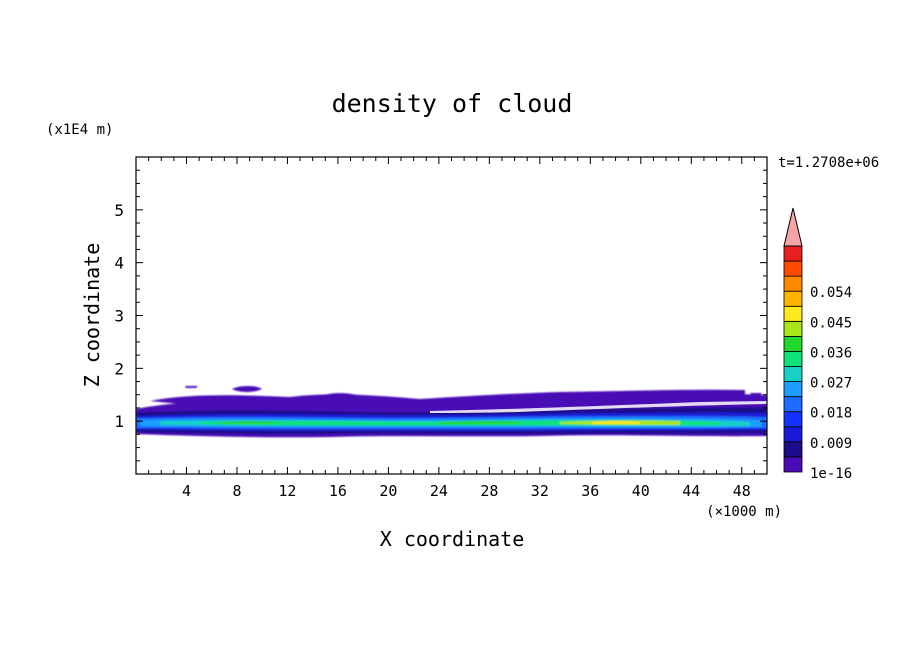 The height and width of the screenshot is (654, 904). Describe the element at coordinates (831, 444) in the screenshot. I see `colorbar-label: 0.009` at that location.